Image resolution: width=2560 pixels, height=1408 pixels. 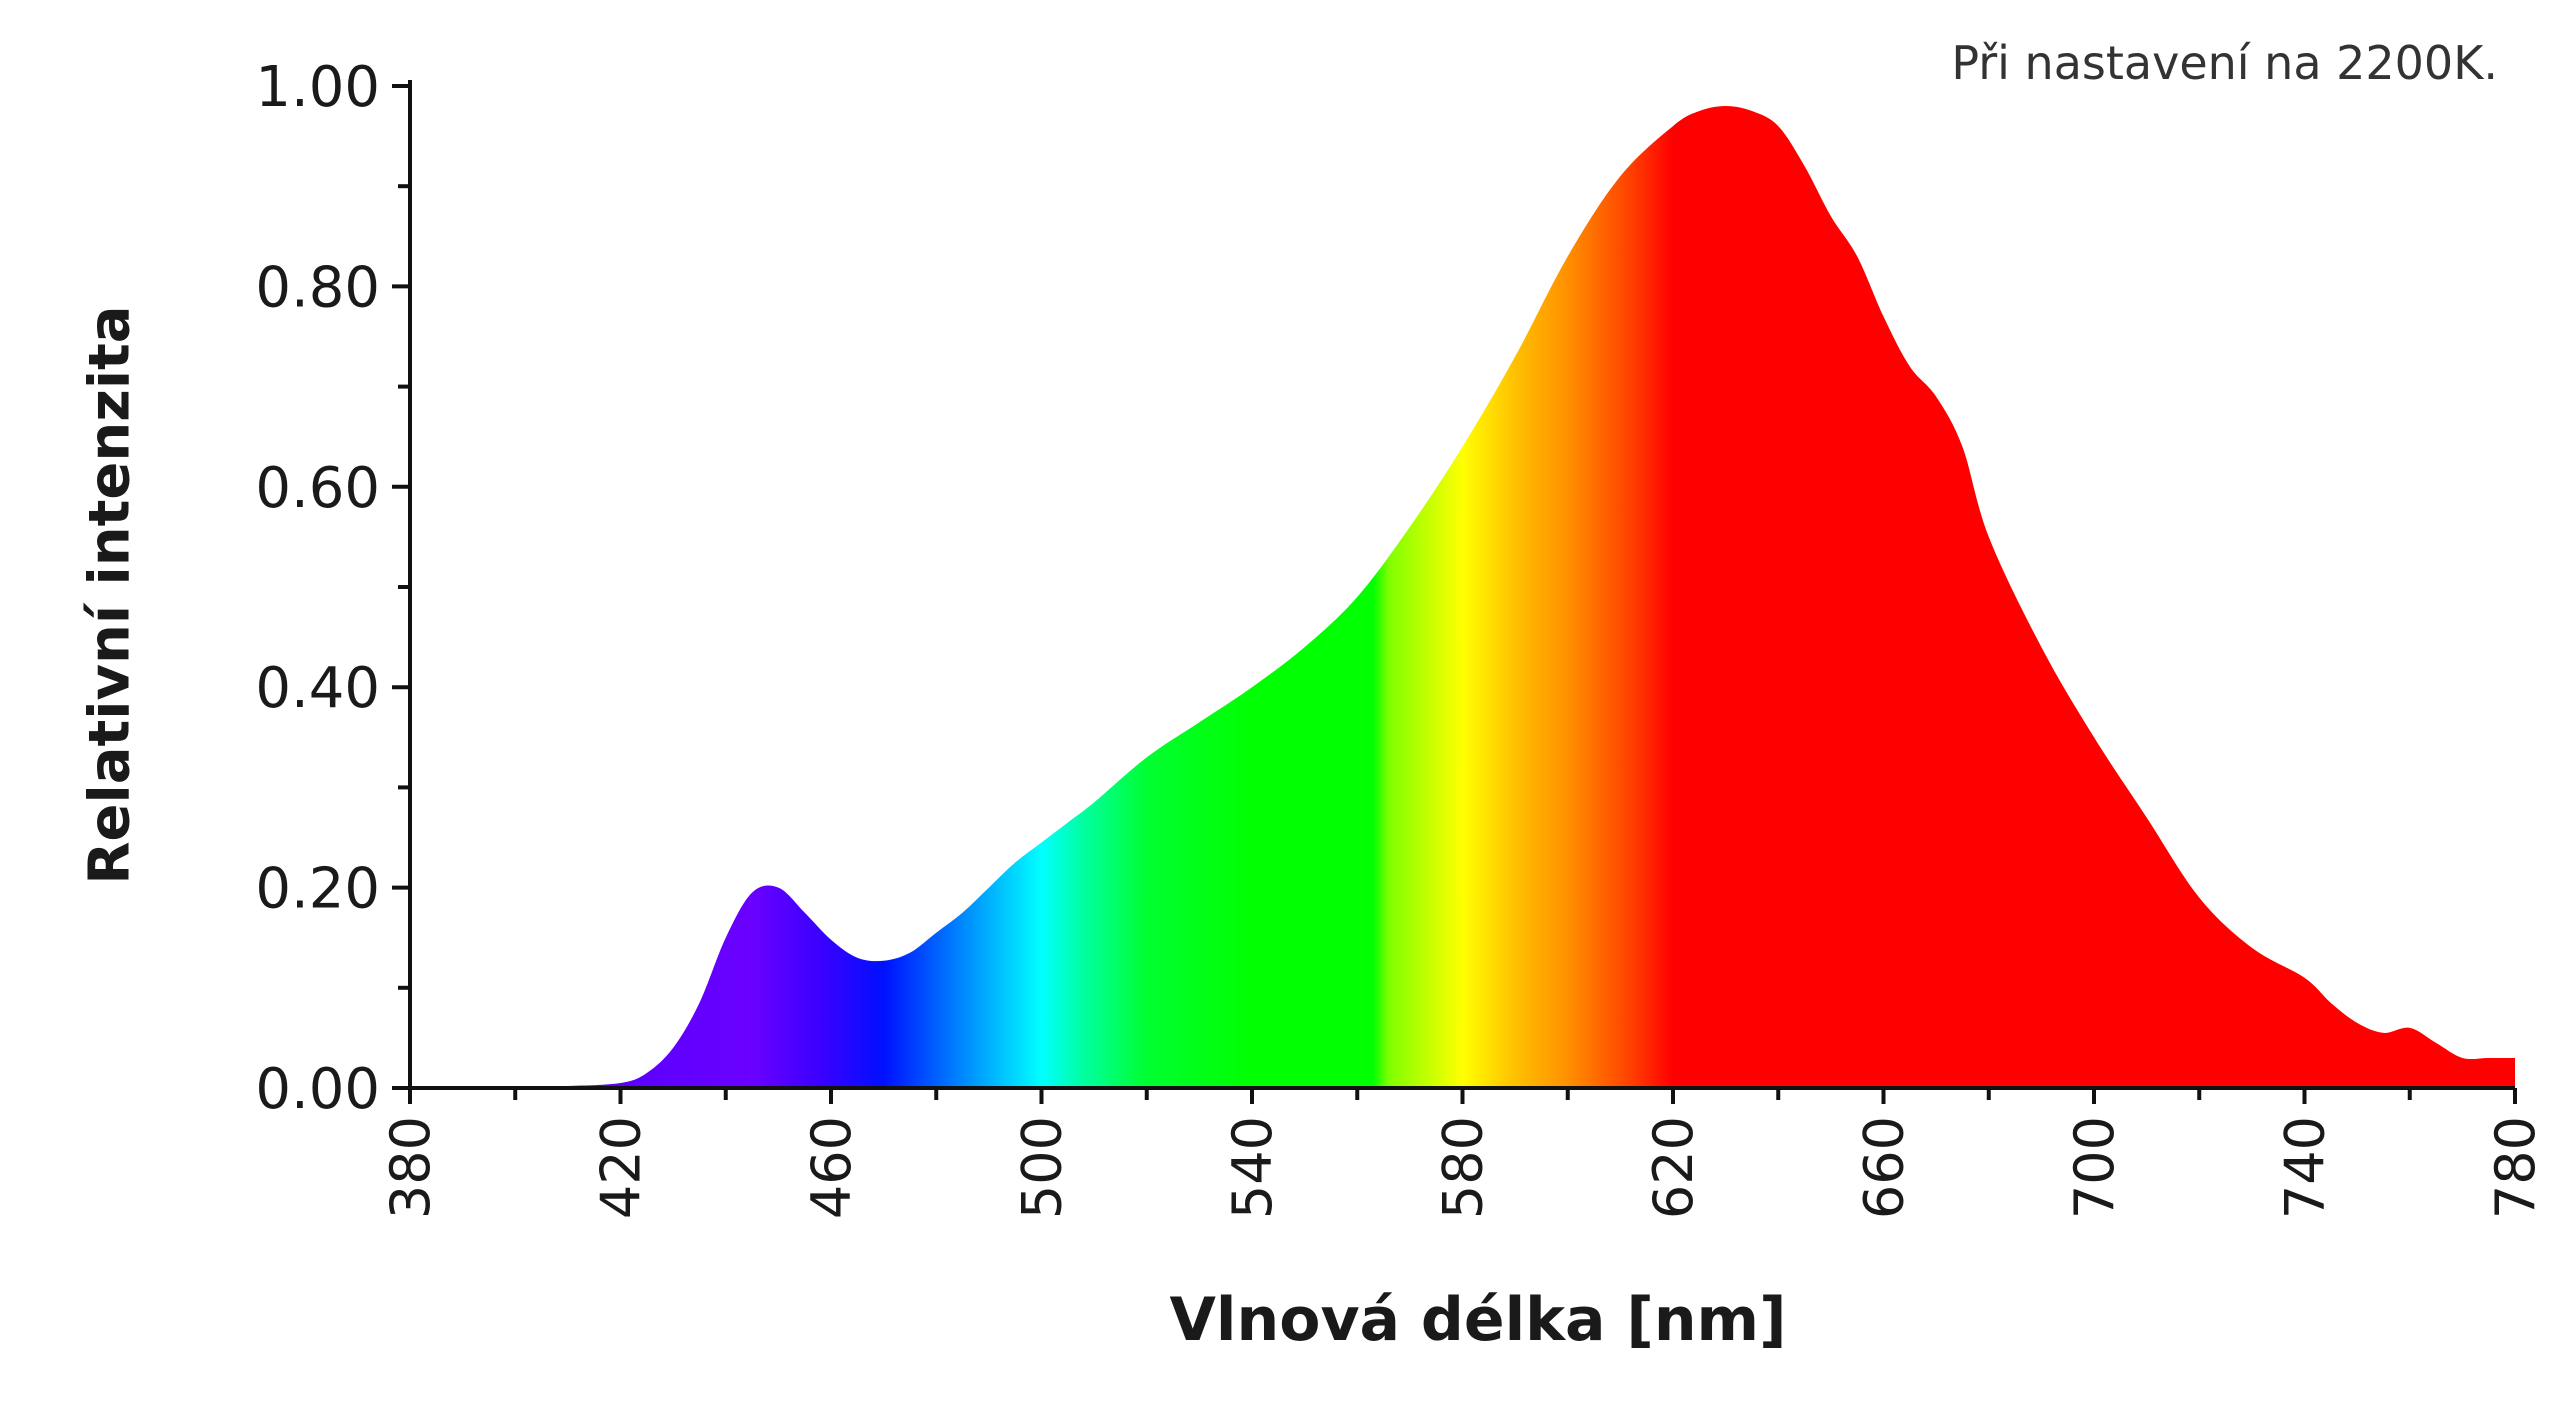 I want to click on x-tick-label: 500, so click(x=1042, y=1167).